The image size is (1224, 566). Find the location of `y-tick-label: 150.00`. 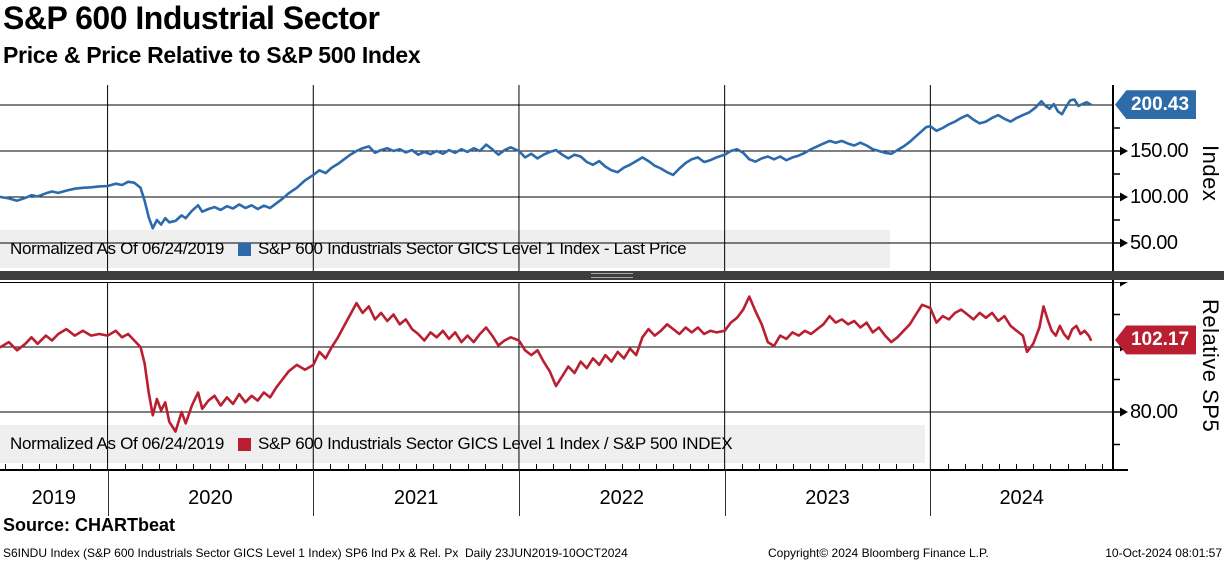

y-tick-label: 150.00 is located at coordinates (1159, 151).